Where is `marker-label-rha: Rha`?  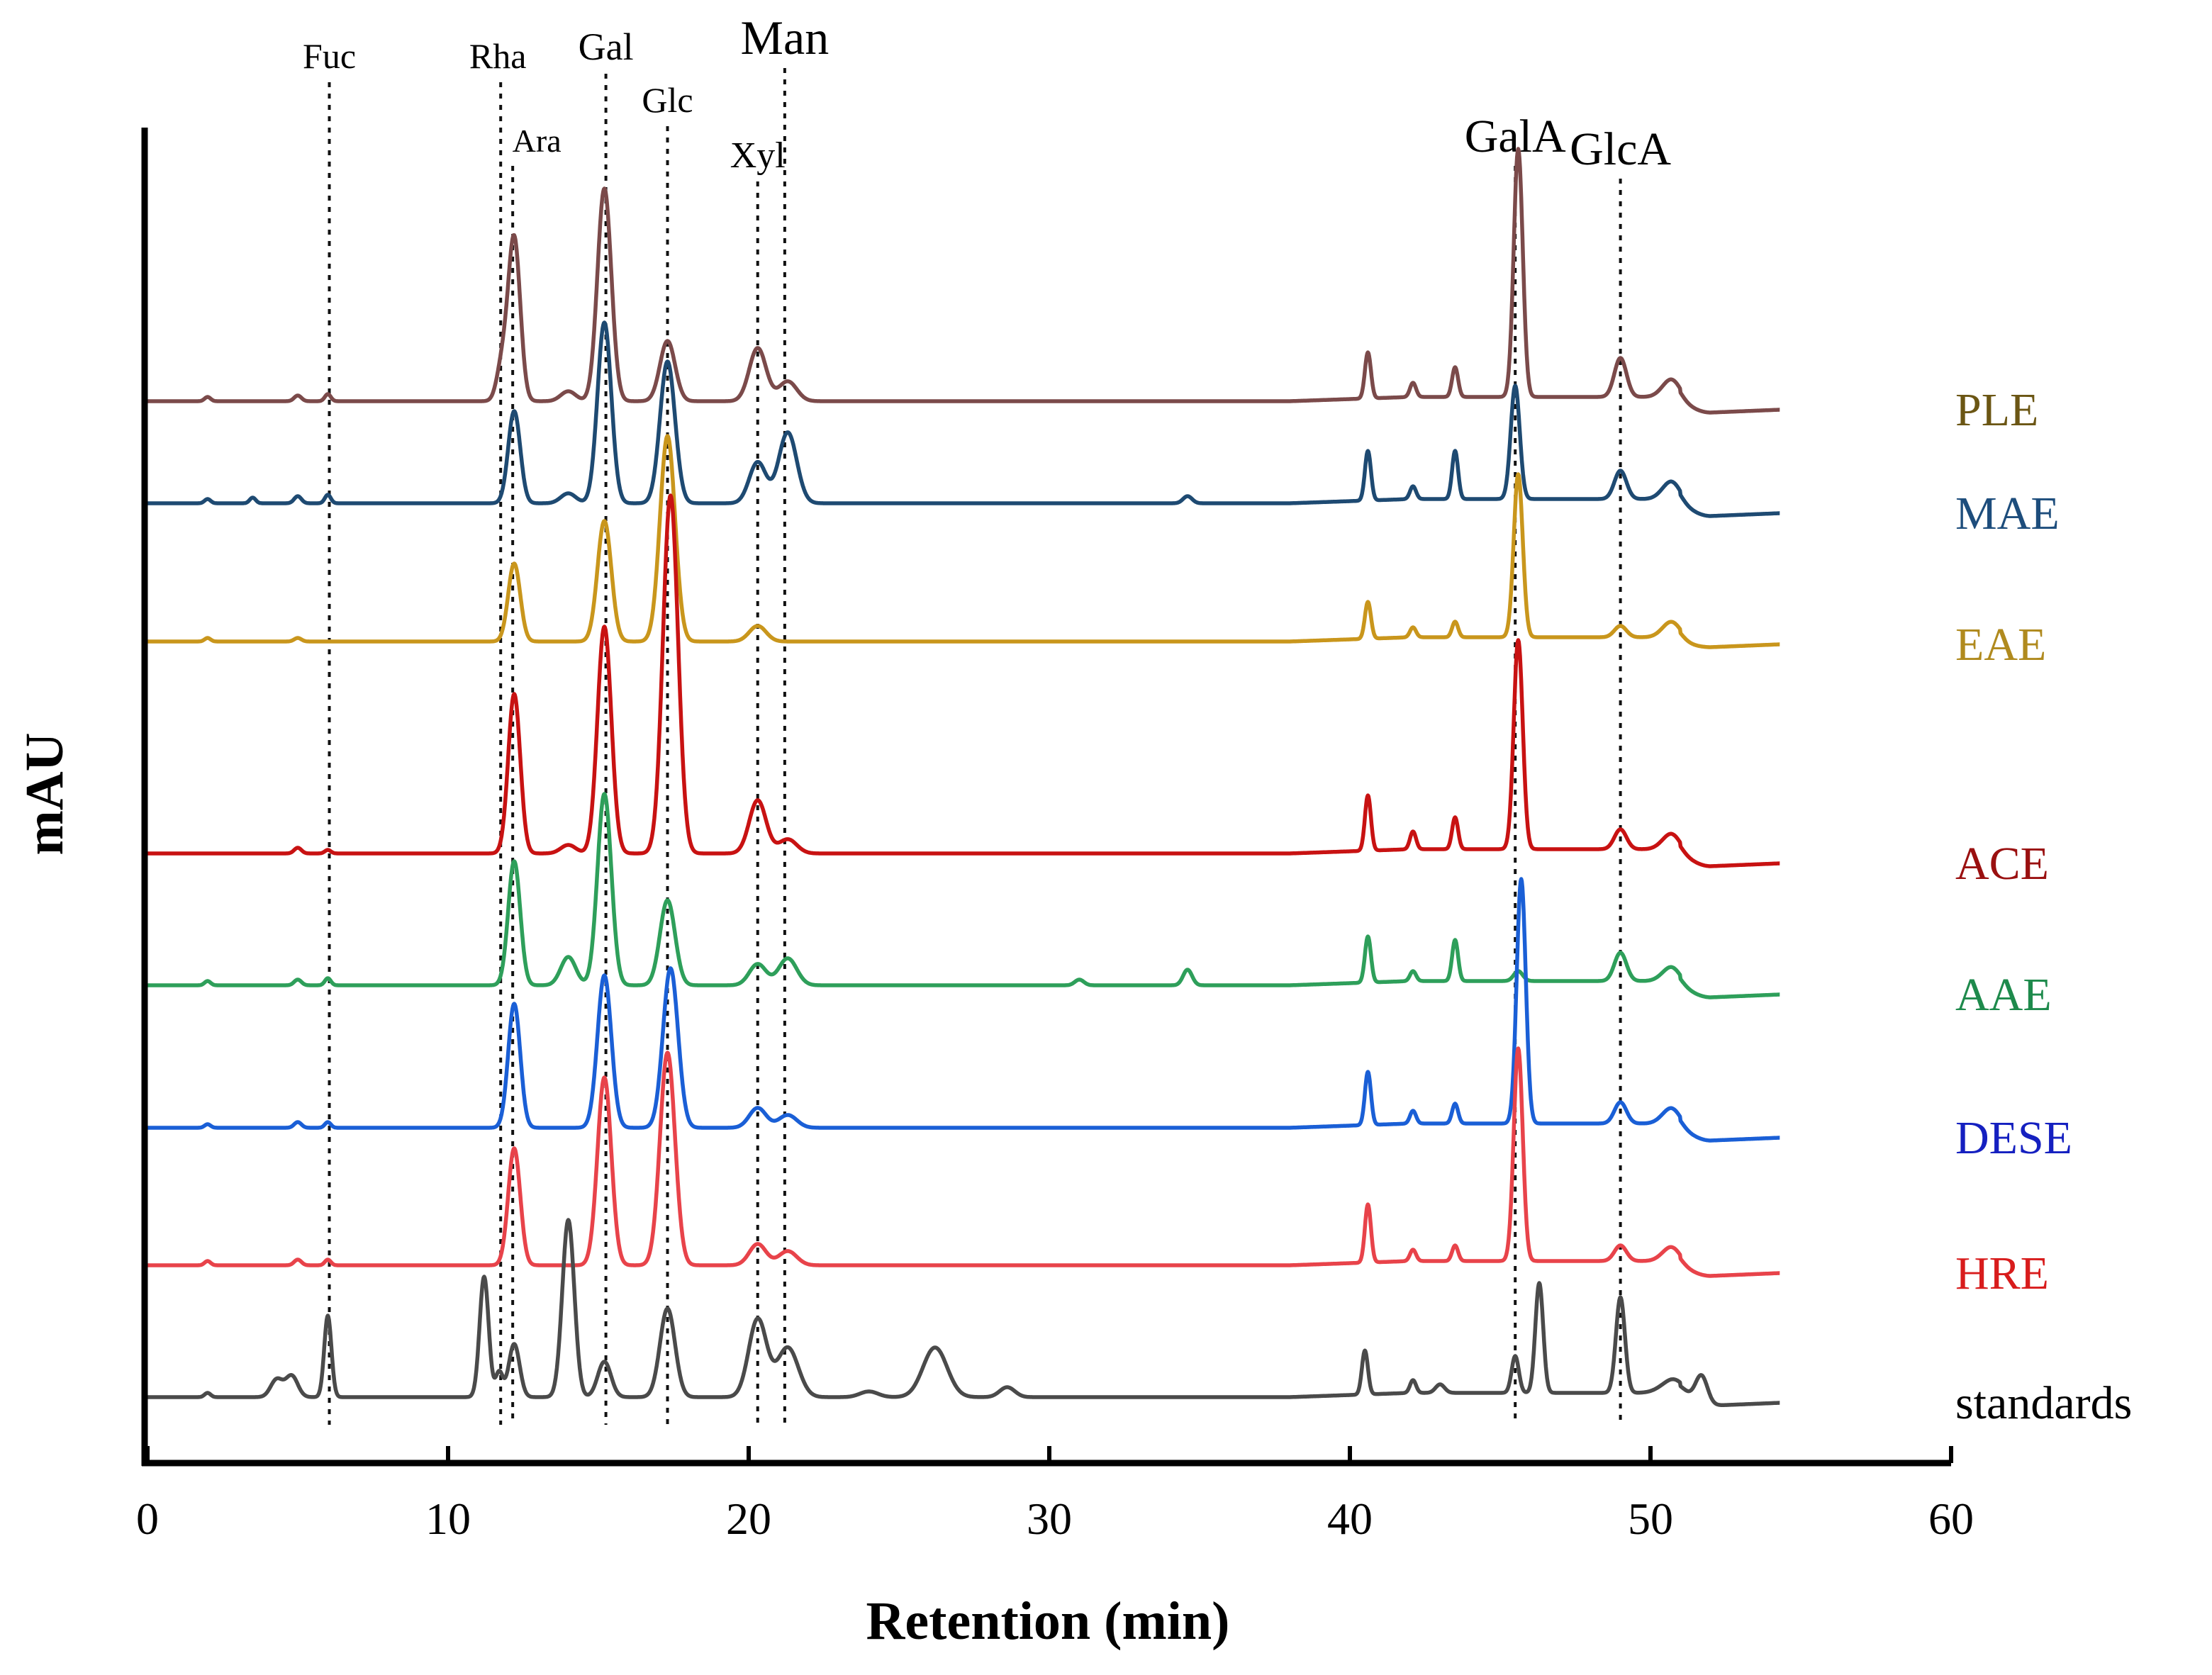 marker-label-rha: Rha is located at coordinates (498, 56).